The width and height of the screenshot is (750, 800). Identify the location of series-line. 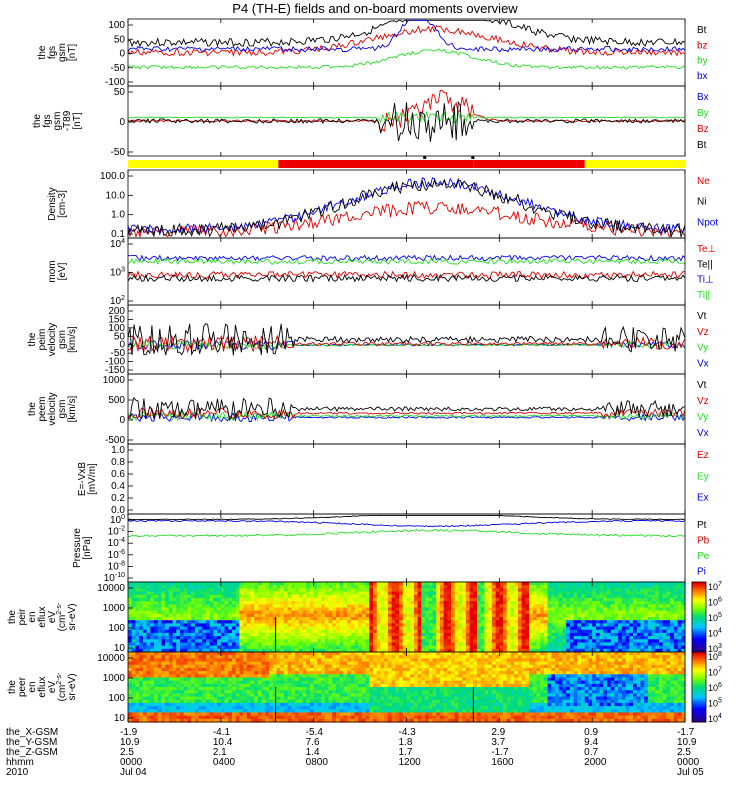
(406, 278).